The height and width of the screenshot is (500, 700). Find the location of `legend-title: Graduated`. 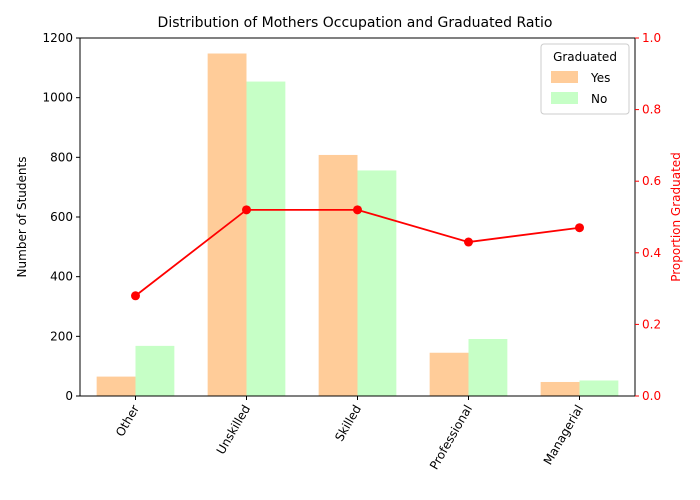

legend-title: Graduated is located at coordinates (585, 57).